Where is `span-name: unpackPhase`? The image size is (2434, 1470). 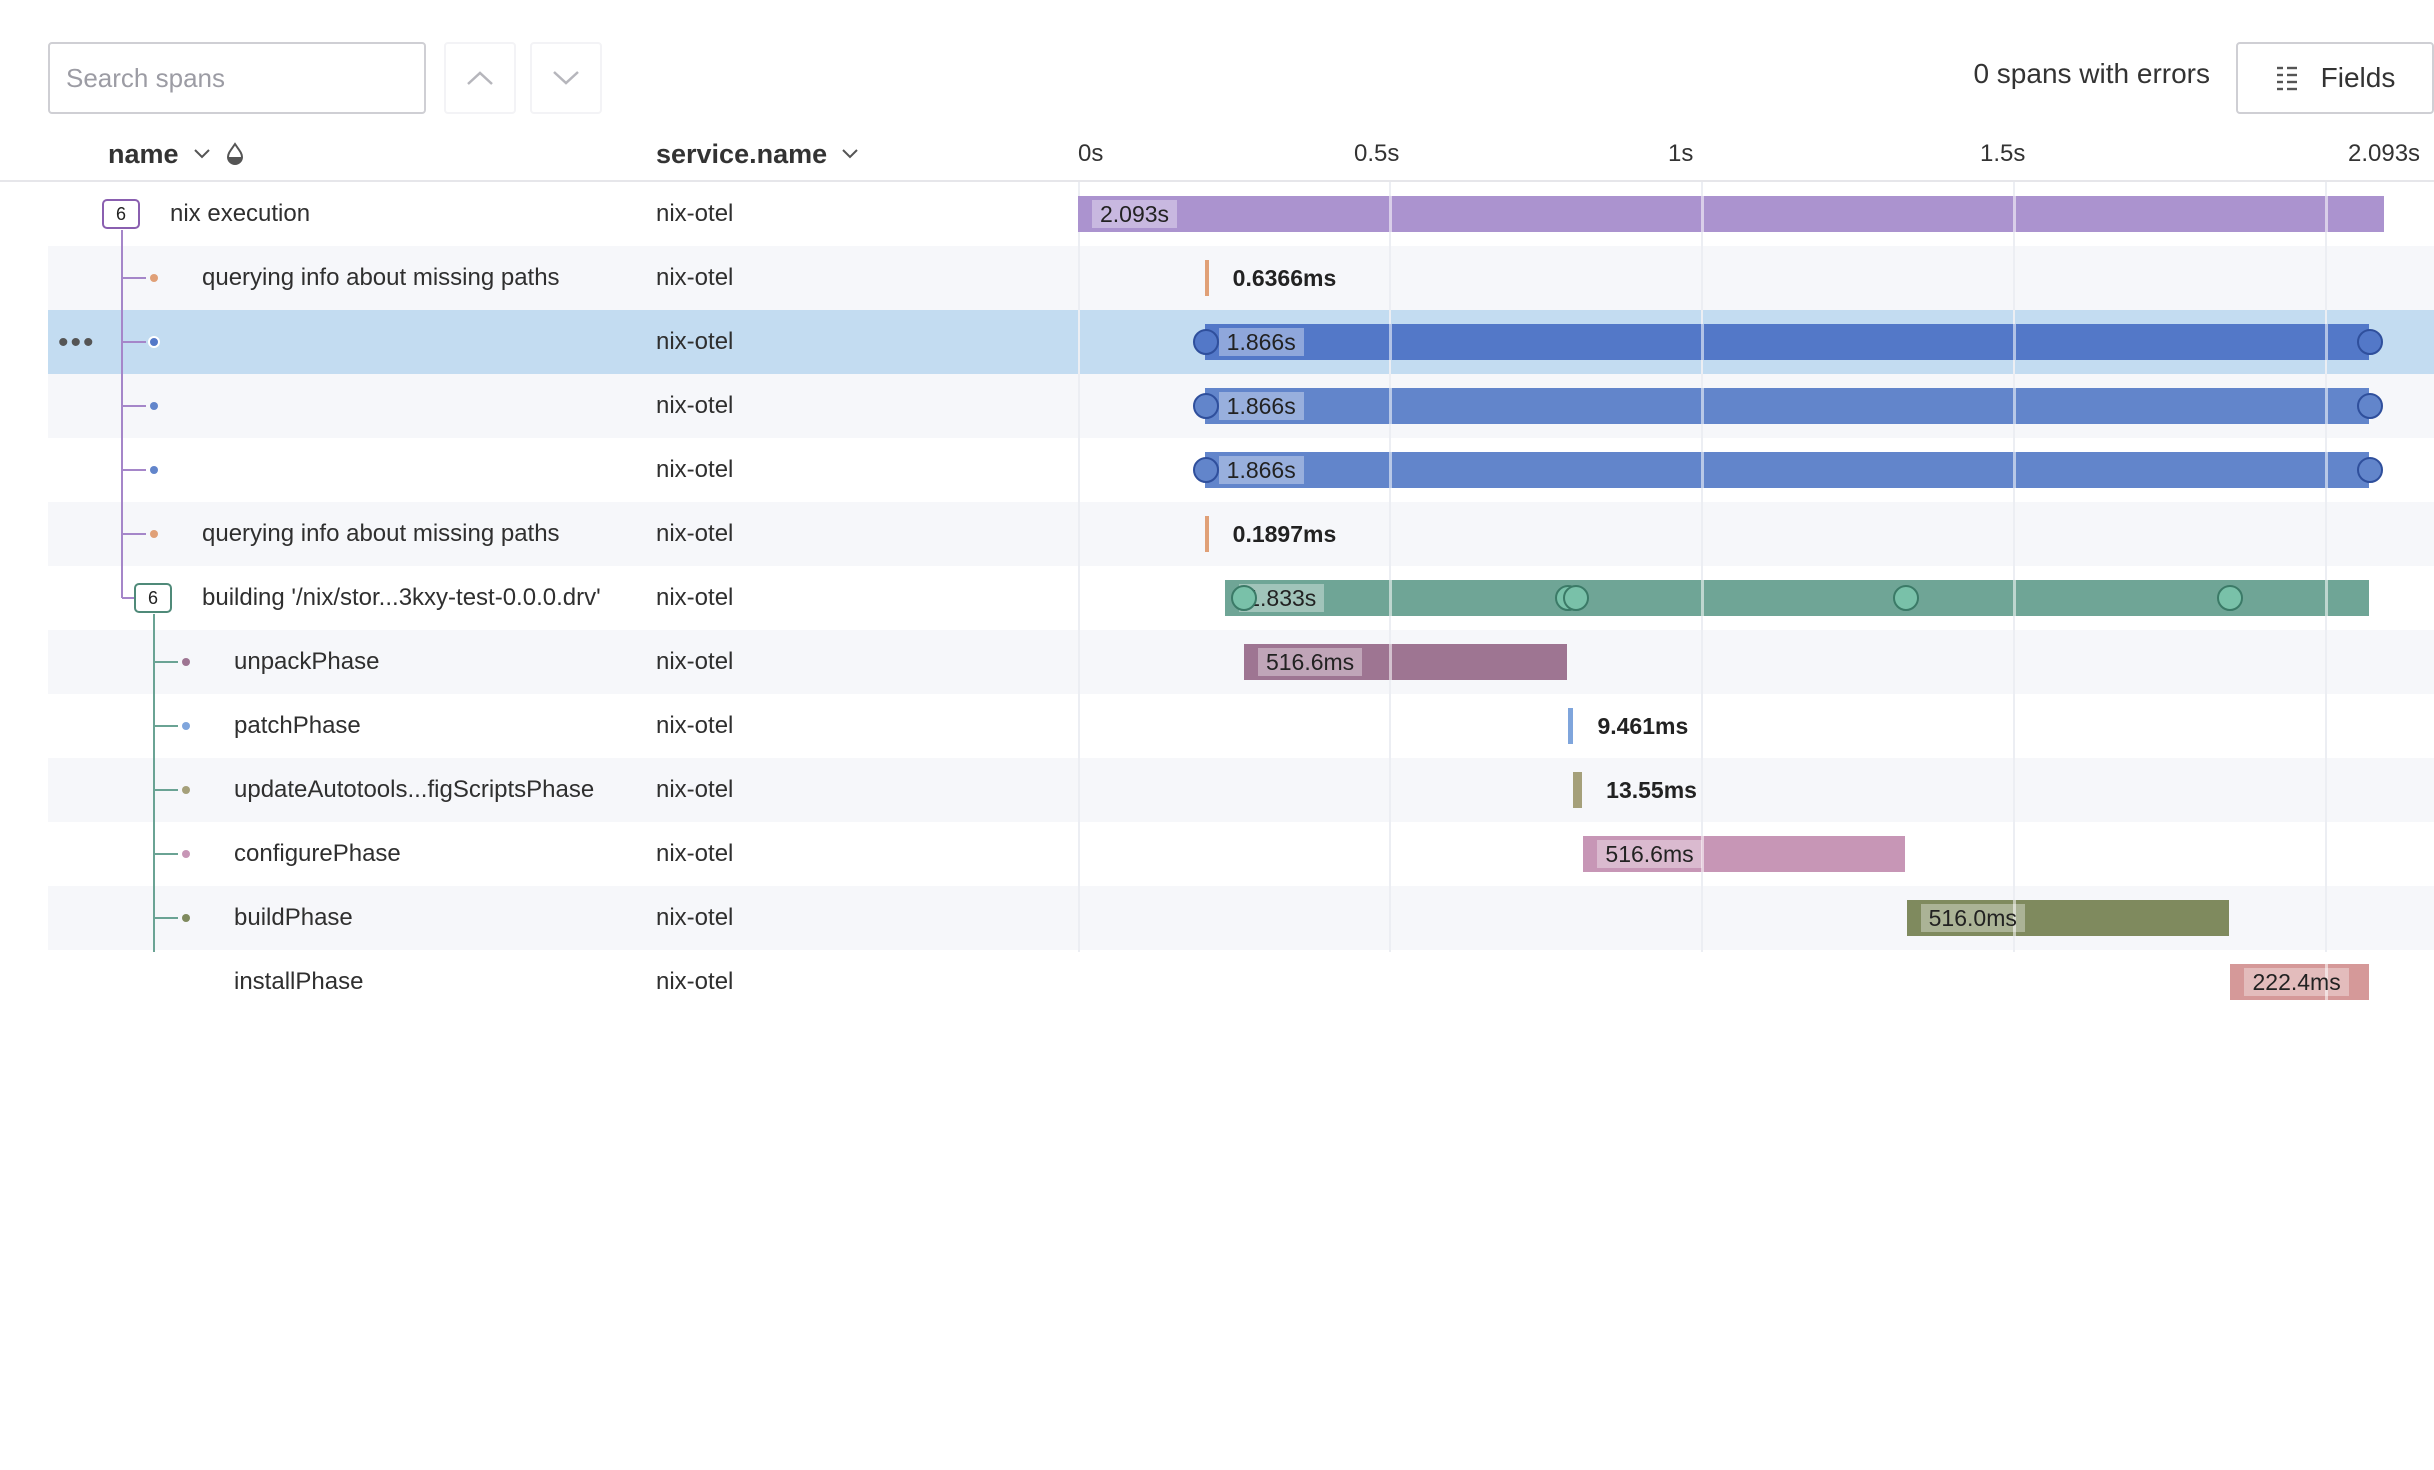 span-name: unpackPhase is located at coordinates (307, 661).